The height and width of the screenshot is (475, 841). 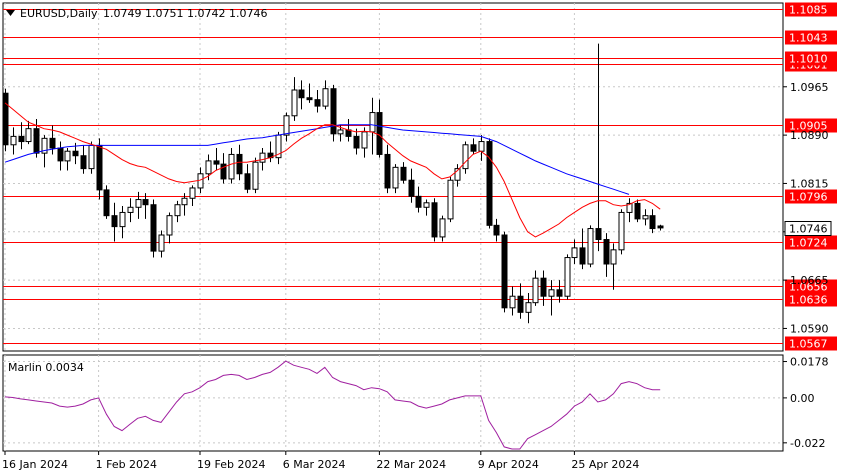 I want to click on level-badge-label: 1.0905, so click(x=808, y=126).